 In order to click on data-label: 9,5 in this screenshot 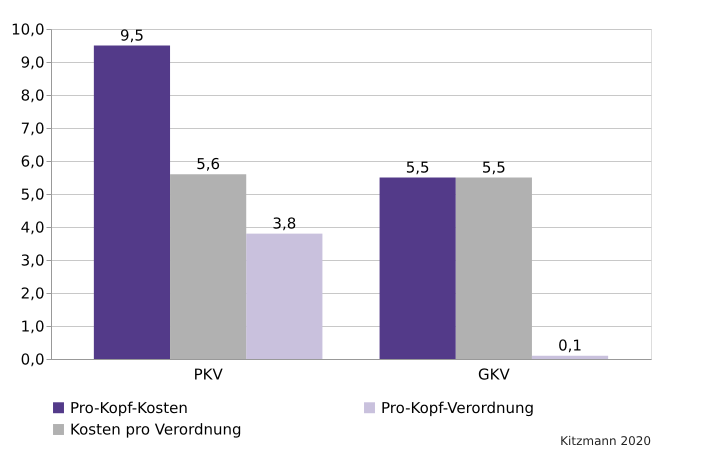, I will do `click(132, 35)`.